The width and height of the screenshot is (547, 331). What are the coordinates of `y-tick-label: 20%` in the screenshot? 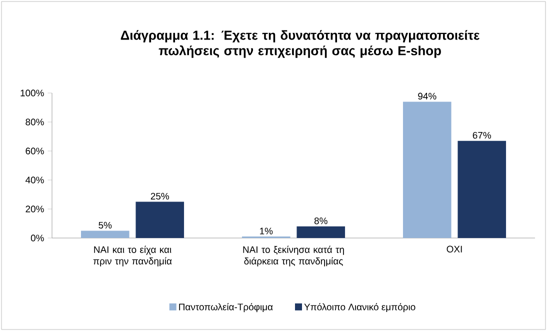 It's located at (35, 209).